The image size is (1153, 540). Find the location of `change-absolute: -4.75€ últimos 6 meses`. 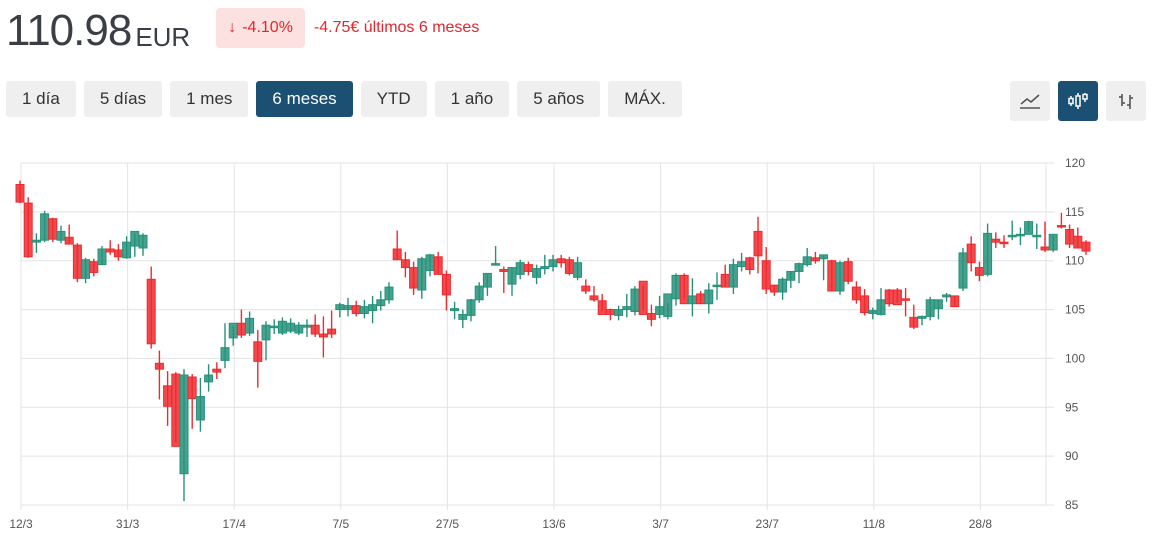

change-absolute: -4.75€ últimos 6 meses is located at coordinates (396, 27).